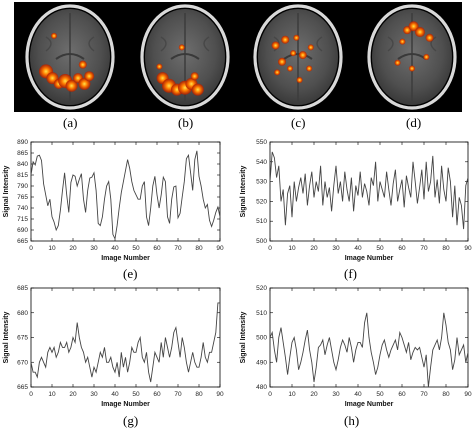 This screenshot has height=434, width=474. What do you see at coordinates (22, 288) in the screenshot?
I see `y-tick-label: 685` at bounding box center [22, 288].